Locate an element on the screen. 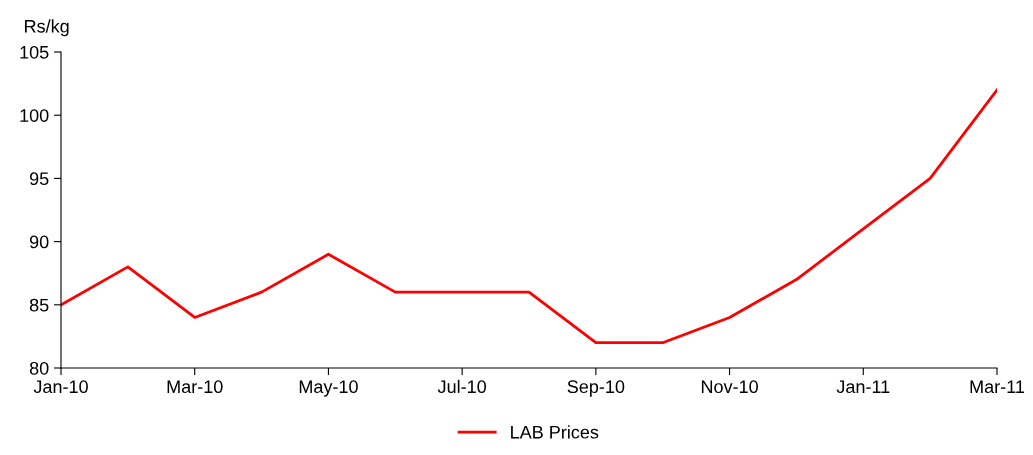 Image resolution: width=1033 pixels, height=455 pixels. y-tick-label: 90 is located at coordinates (39, 242).